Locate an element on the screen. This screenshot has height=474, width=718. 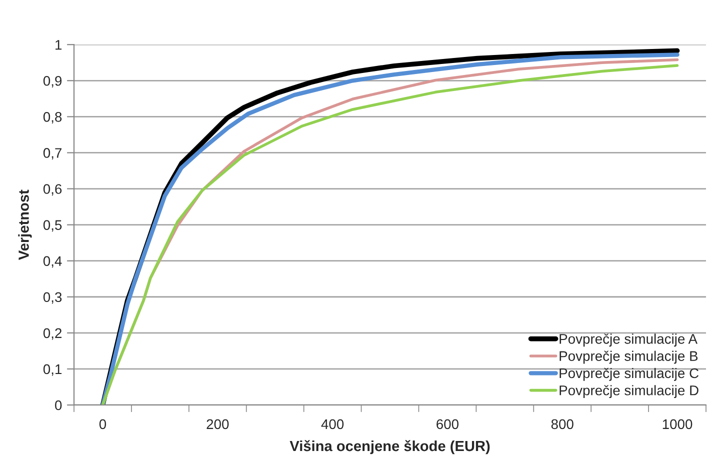
y-tick-label: 0,3 is located at coordinates (52, 298).